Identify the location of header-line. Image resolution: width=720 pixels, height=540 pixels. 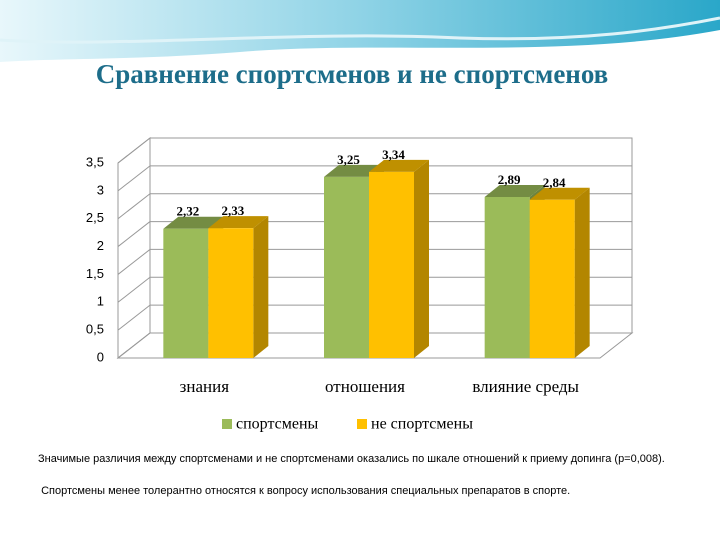
(360, 30).